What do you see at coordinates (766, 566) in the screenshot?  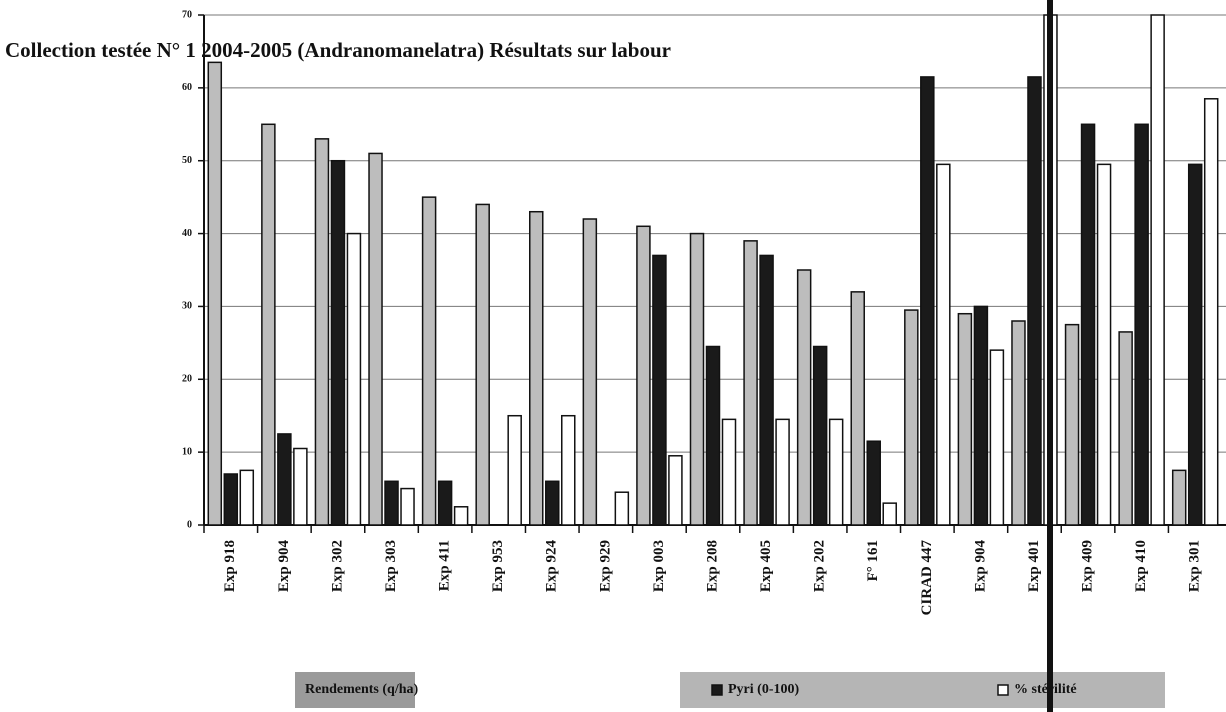 I see `x-tick-label: Exp 405` at bounding box center [766, 566].